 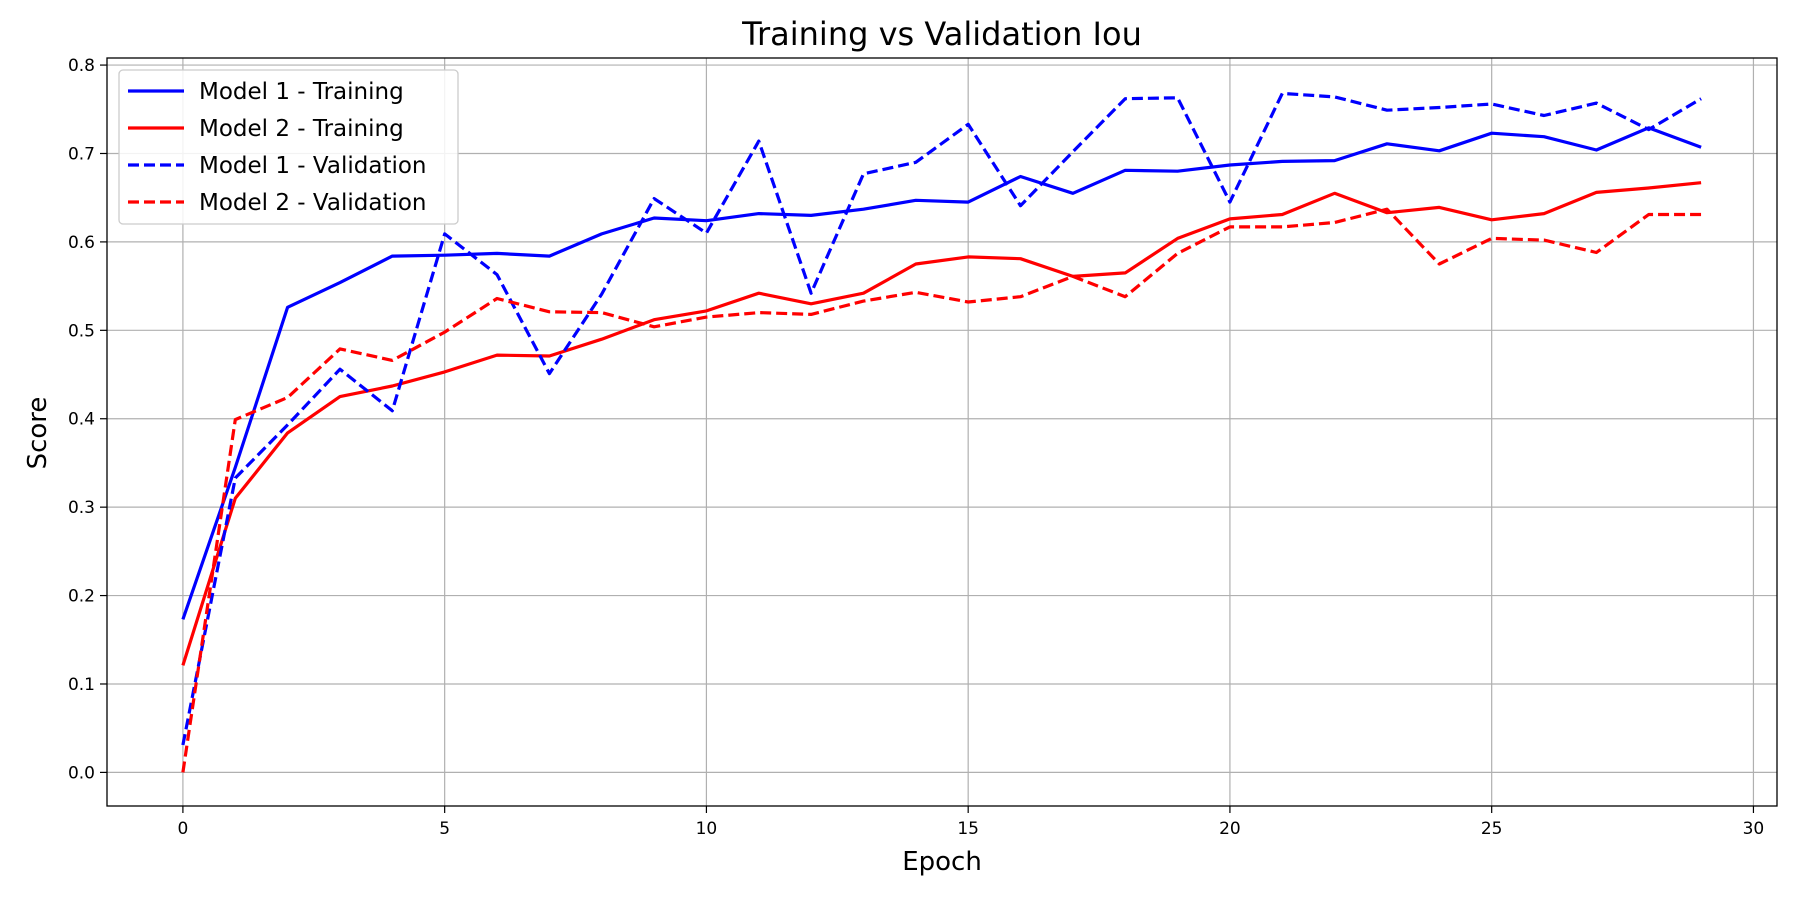 I want to click on x-tick-label: 5, so click(x=444, y=829).